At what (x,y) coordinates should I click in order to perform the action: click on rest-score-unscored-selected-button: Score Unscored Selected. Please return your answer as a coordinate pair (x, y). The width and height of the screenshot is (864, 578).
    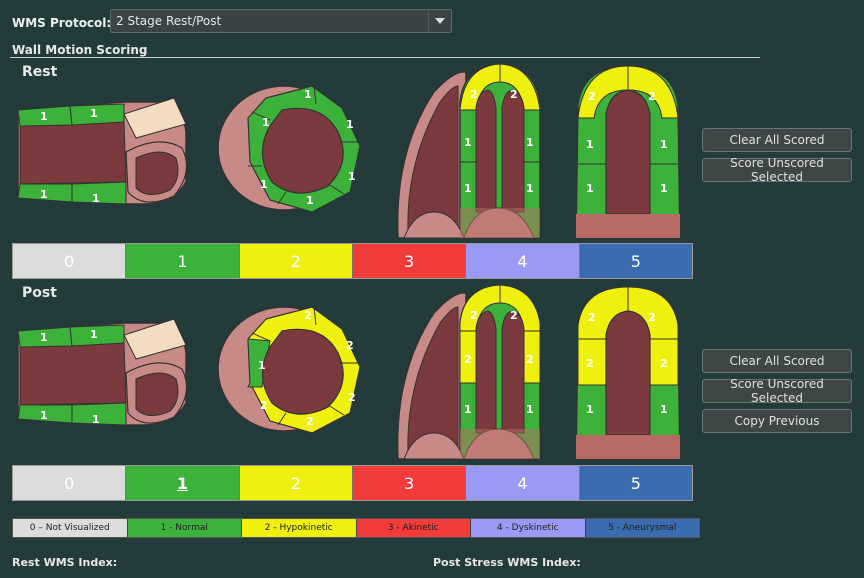
    Looking at the image, I should click on (777, 170).